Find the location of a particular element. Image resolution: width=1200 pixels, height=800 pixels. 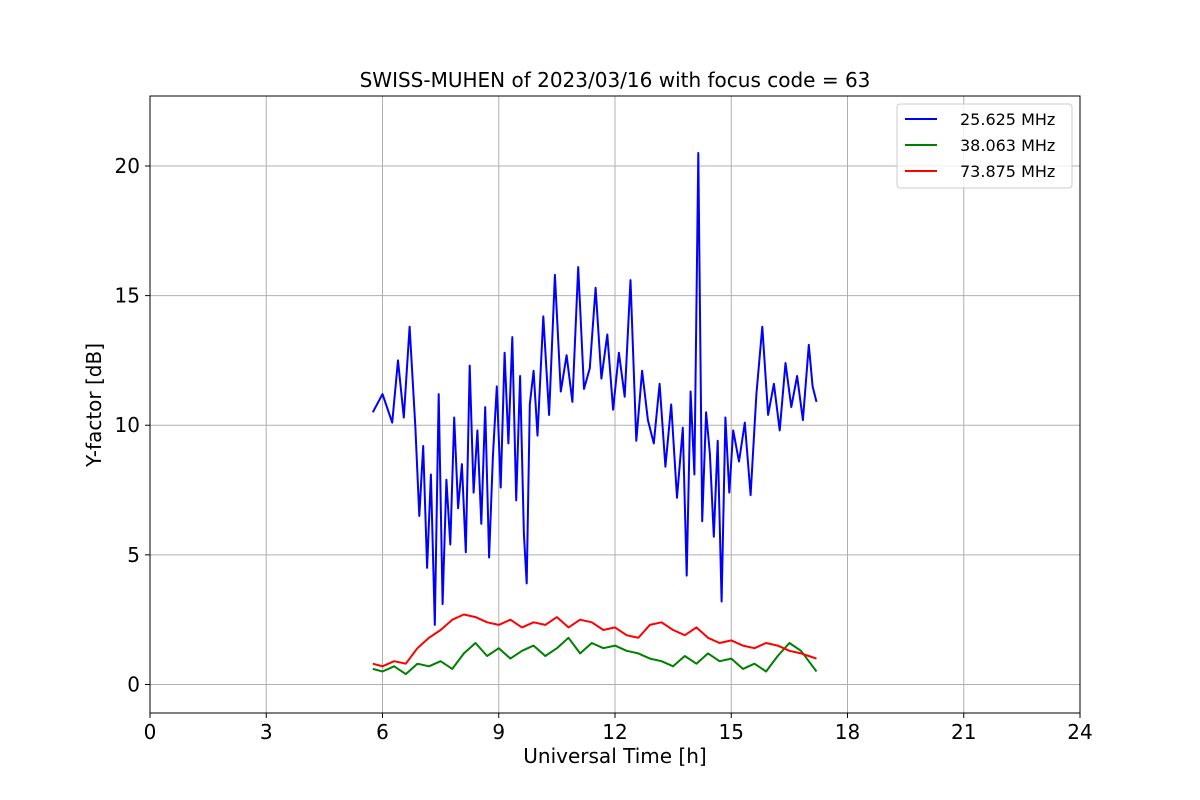

legend-label: 73.875 MHz is located at coordinates (1007, 171).